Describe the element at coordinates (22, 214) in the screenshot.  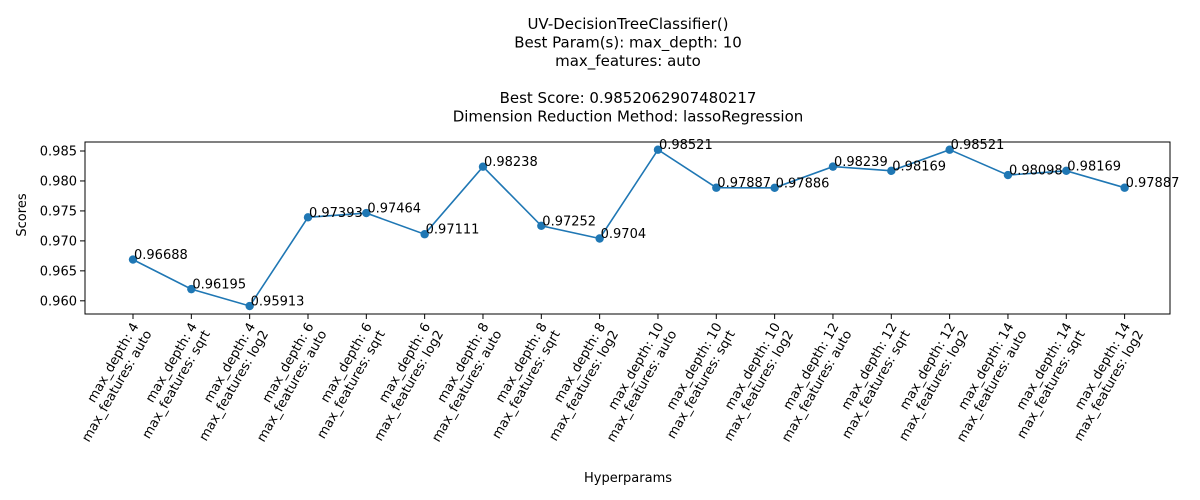
I see `y-axis-label: Scores` at that location.